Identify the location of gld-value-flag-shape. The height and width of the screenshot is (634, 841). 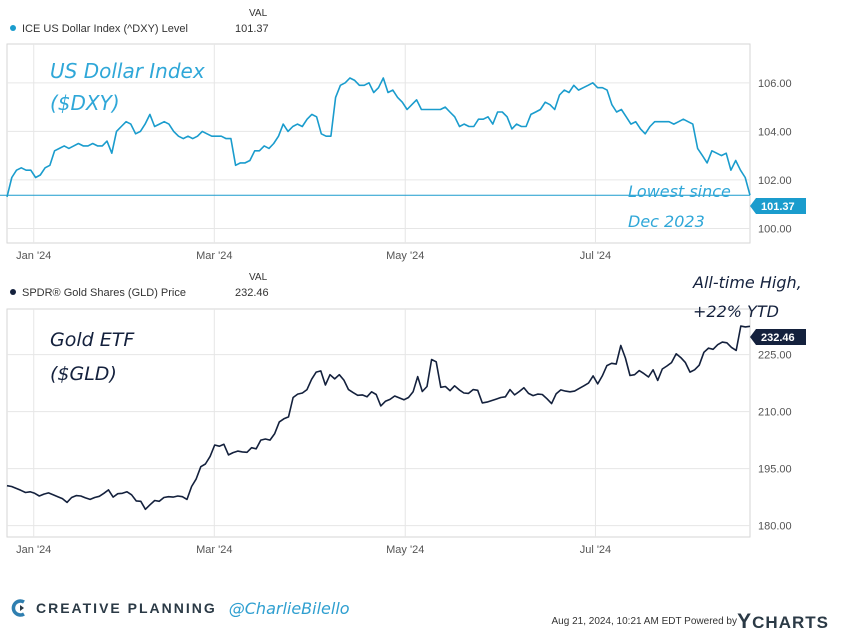
(778, 337).